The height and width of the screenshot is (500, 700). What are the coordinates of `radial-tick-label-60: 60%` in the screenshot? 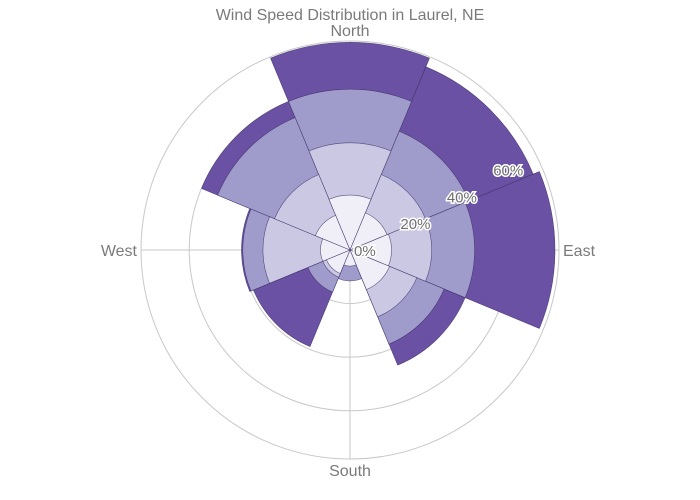 It's located at (508, 171).